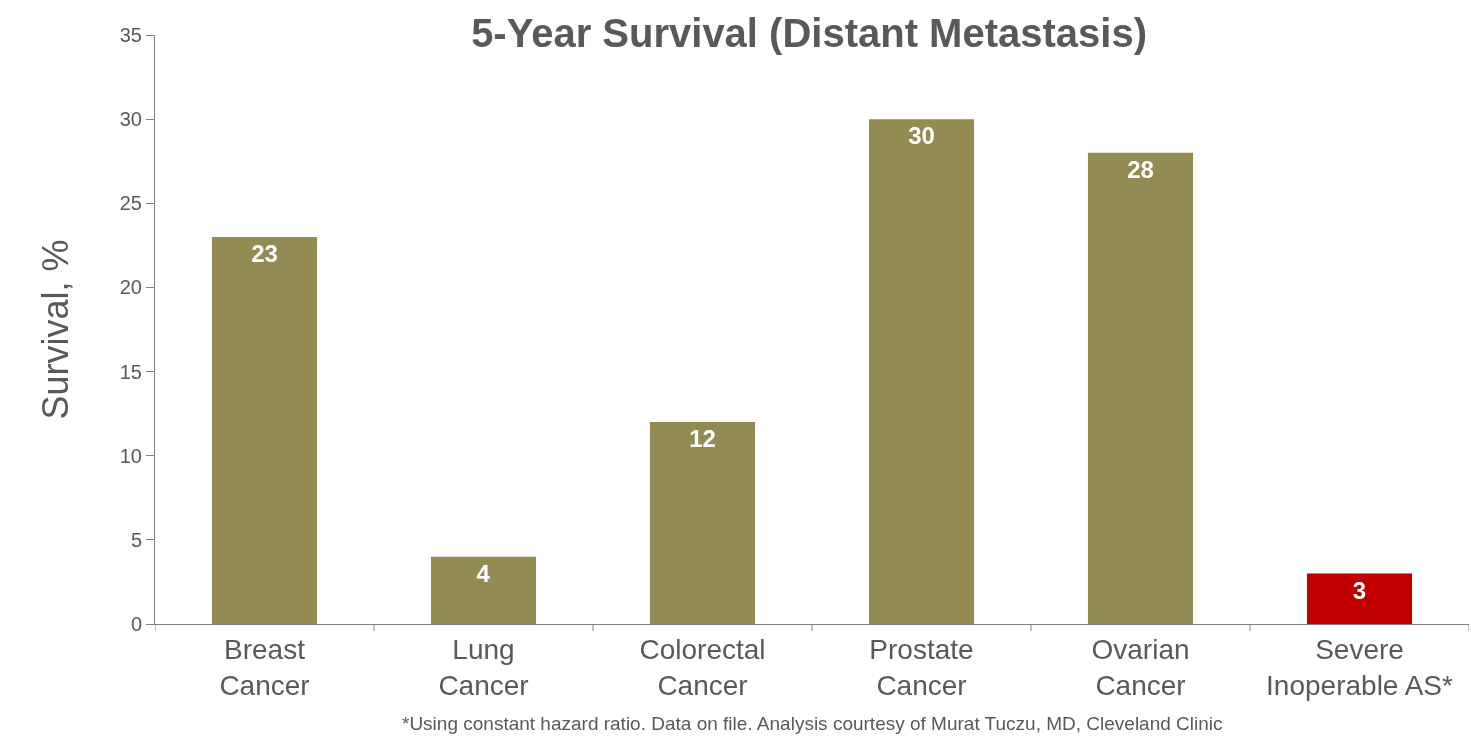 This screenshot has height=737, width=1471. Describe the element at coordinates (264, 253) in the screenshot. I see `data-label: 23` at that location.